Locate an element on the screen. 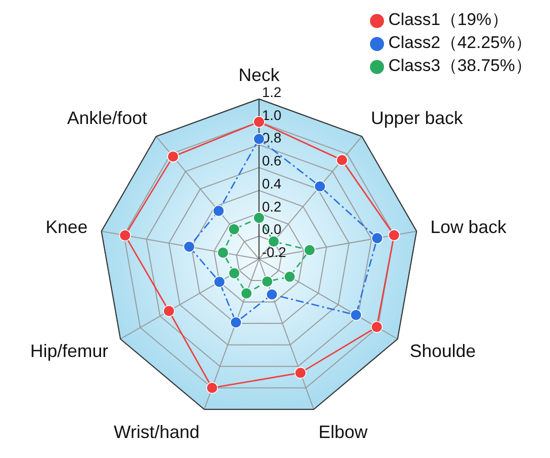  spoke-label: Knee is located at coordinates (67, 227).